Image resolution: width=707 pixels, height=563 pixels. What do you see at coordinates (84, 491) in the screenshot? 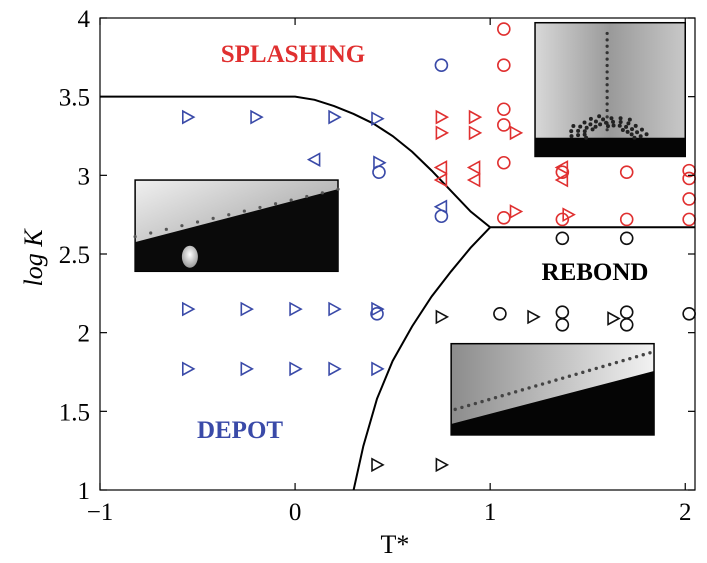
I see `y-tick-label: 1` at bounding box center [84, 491].